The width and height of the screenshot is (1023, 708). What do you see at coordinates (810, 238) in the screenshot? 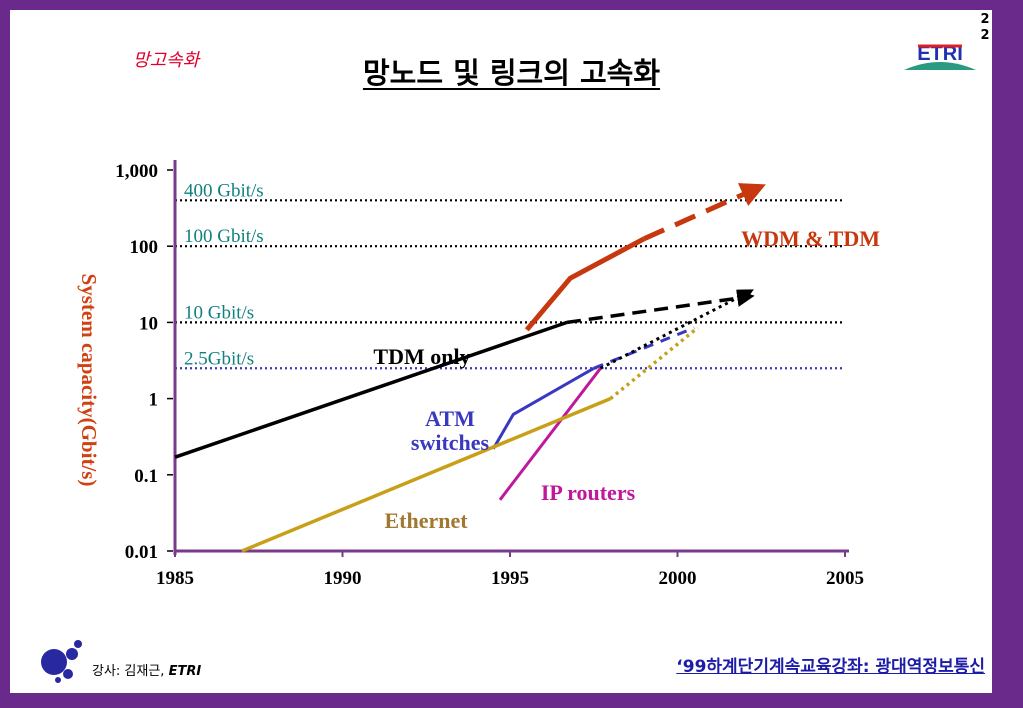
I see `series-label-wdm-tdm: WDM & TDM` at bounding box center [810, 238].